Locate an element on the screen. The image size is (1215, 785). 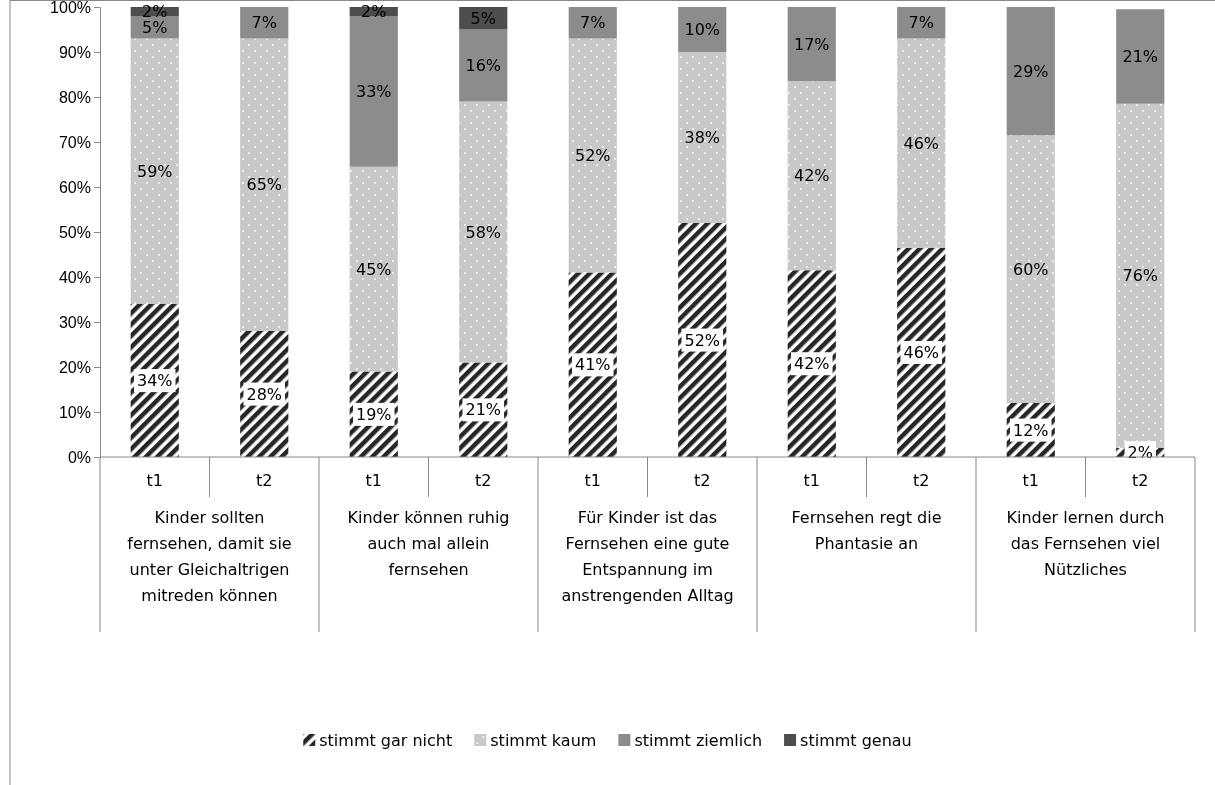
y-tick-label: 40% is located at coordinates (74, 277).